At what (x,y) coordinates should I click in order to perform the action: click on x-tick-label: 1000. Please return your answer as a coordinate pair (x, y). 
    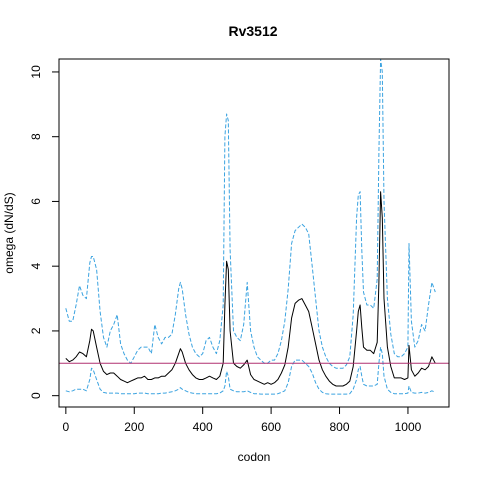
    Looking at the image, I should click on (408, 427).